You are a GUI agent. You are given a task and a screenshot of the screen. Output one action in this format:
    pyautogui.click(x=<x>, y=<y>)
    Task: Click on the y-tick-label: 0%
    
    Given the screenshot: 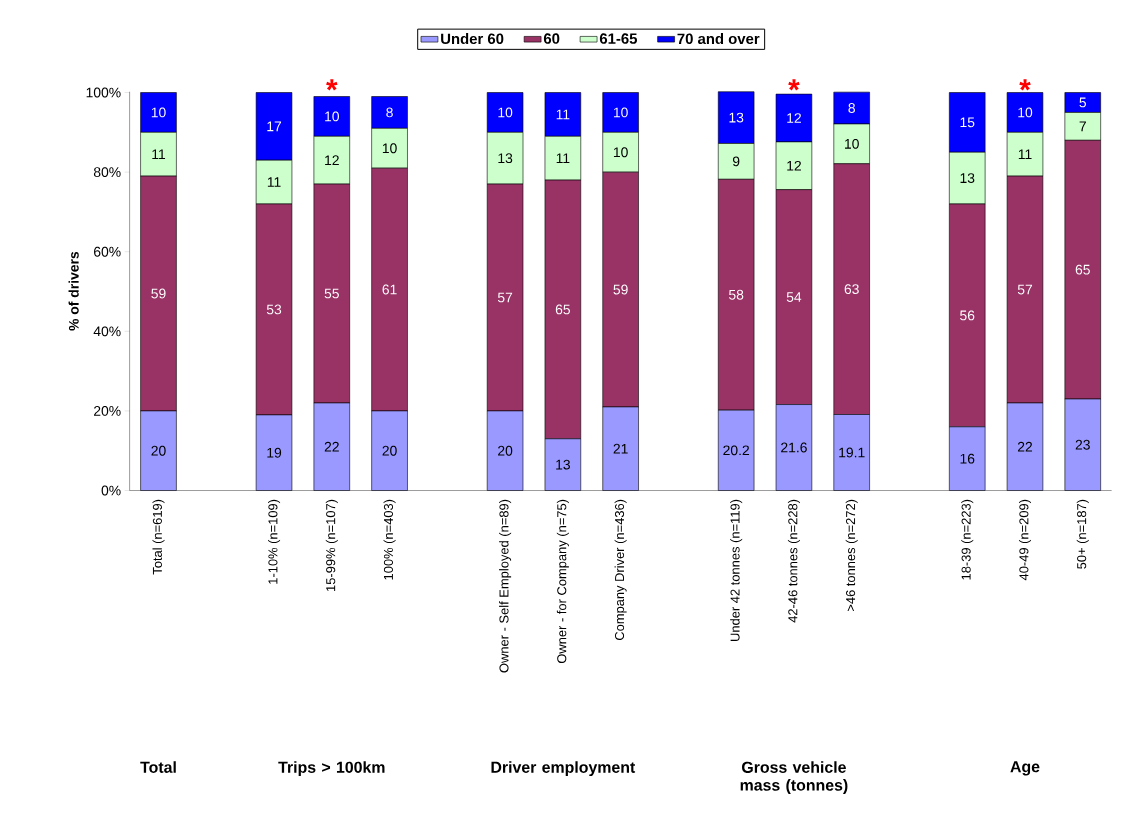 What is the action you would take?
    pyautogui.click(x=111, y=490)
    